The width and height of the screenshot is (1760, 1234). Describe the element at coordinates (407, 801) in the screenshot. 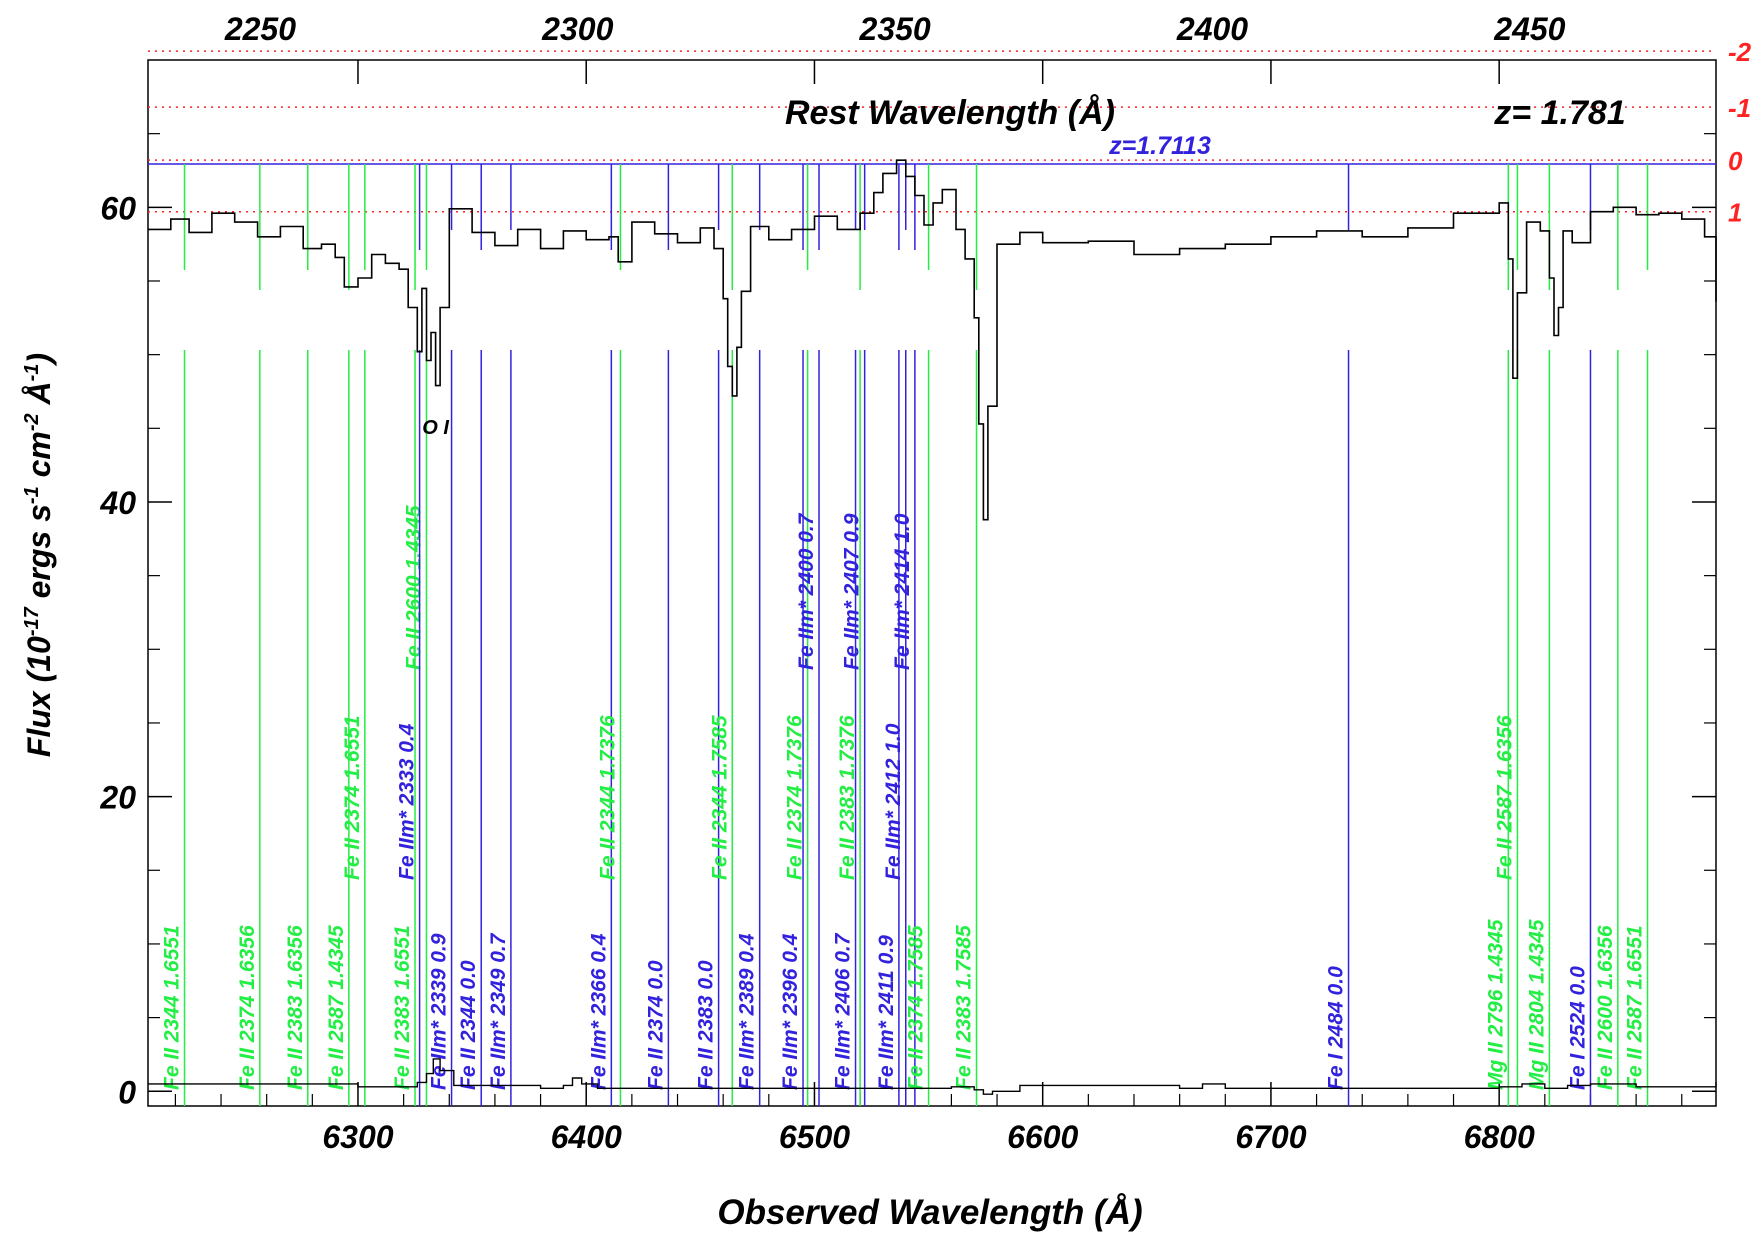

I see `line-label: Fe IIm* 2333 0.4` at that location.